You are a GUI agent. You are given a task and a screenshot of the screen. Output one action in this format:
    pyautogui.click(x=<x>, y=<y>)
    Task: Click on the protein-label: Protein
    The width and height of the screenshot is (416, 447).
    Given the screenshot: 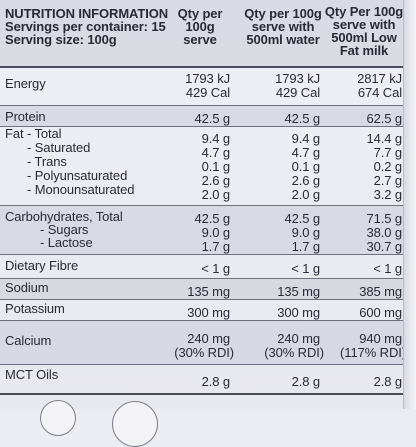 What is the action you would take?
    pyautogui.click(x=25, y=116)
    